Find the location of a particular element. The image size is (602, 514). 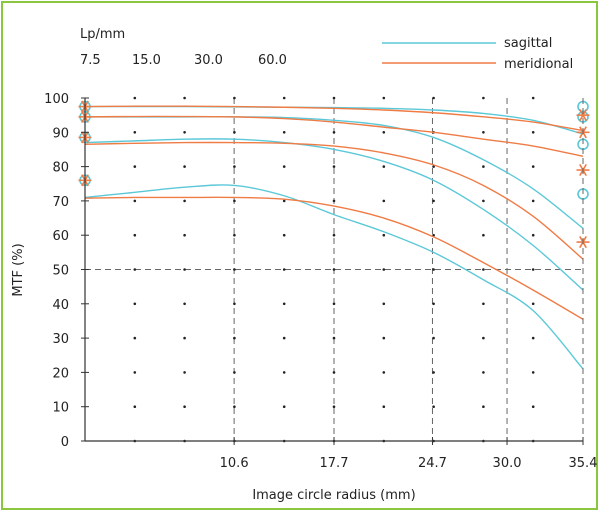

x-tick-label: 17.7 is located at coordinates (334, 463).